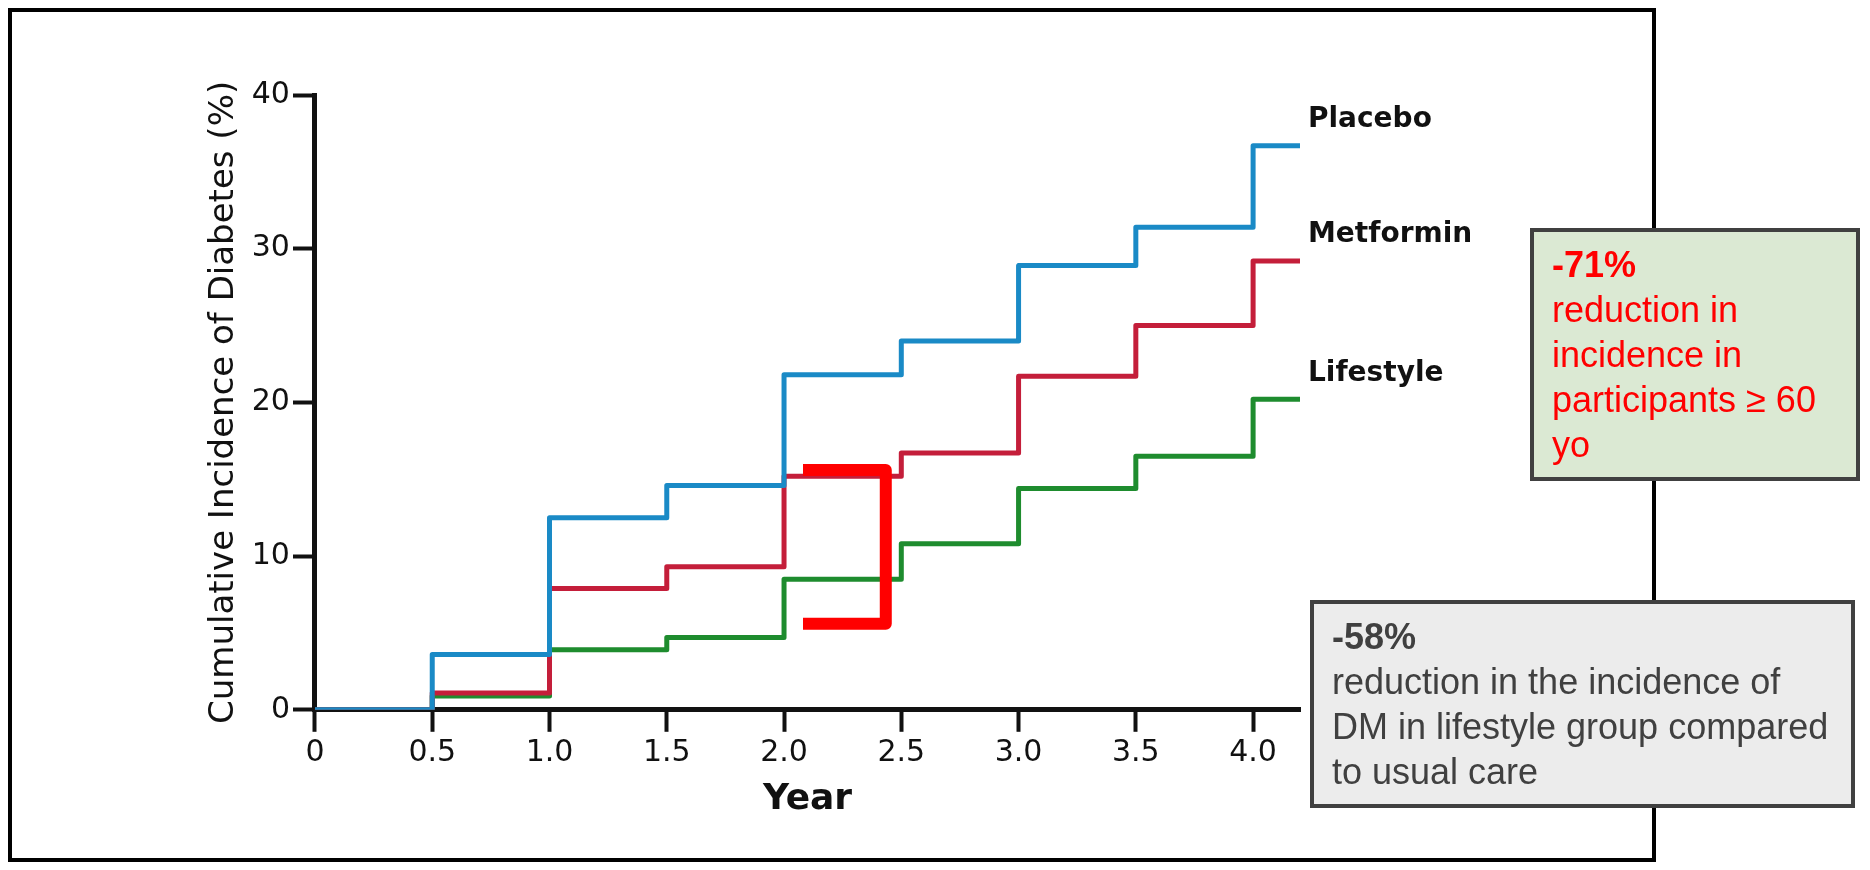 This screenshot has height=870, width=1870. Describe the element at coordinates (1684, 377) in the screenshot. I see `text: reduction in incidence in participants ≥ 60 yo` at that location.